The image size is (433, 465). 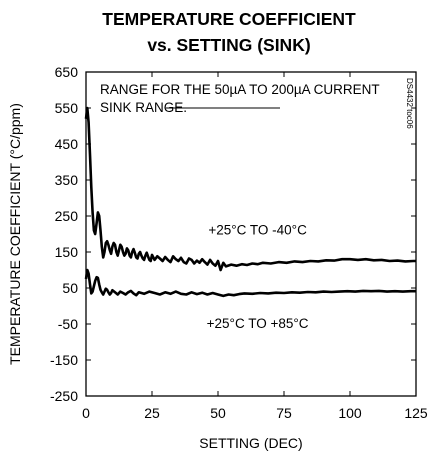 I want to click on series-label-layer: +25°C TO -40°C +25°C TO +85°C, so click(x=257, y=277).